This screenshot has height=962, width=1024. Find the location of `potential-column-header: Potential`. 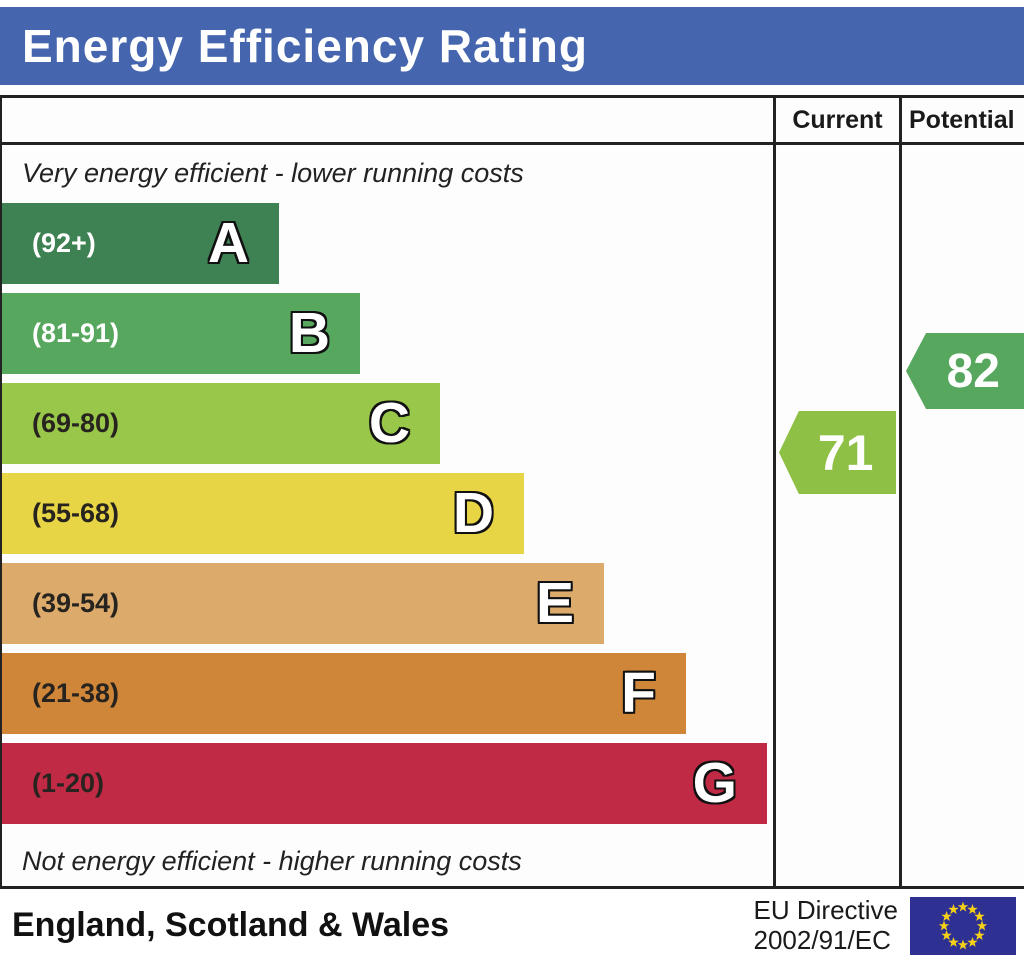

potential-column-header: Potential is located at coordinates (962, 119).